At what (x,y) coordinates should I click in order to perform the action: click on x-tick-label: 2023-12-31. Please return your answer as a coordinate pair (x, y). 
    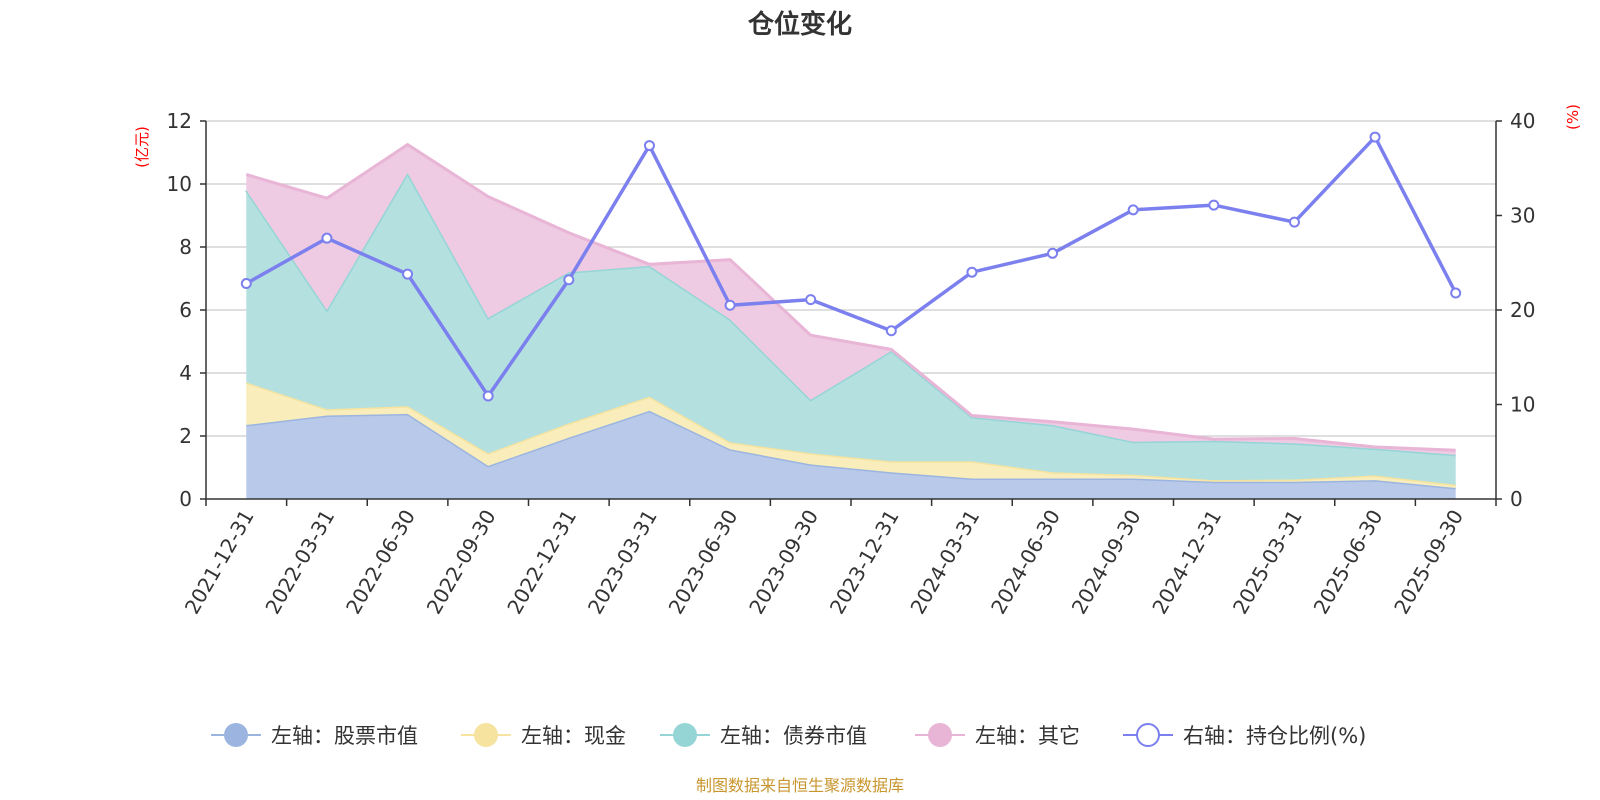
    Looking at the image, I should click on (864, 562).